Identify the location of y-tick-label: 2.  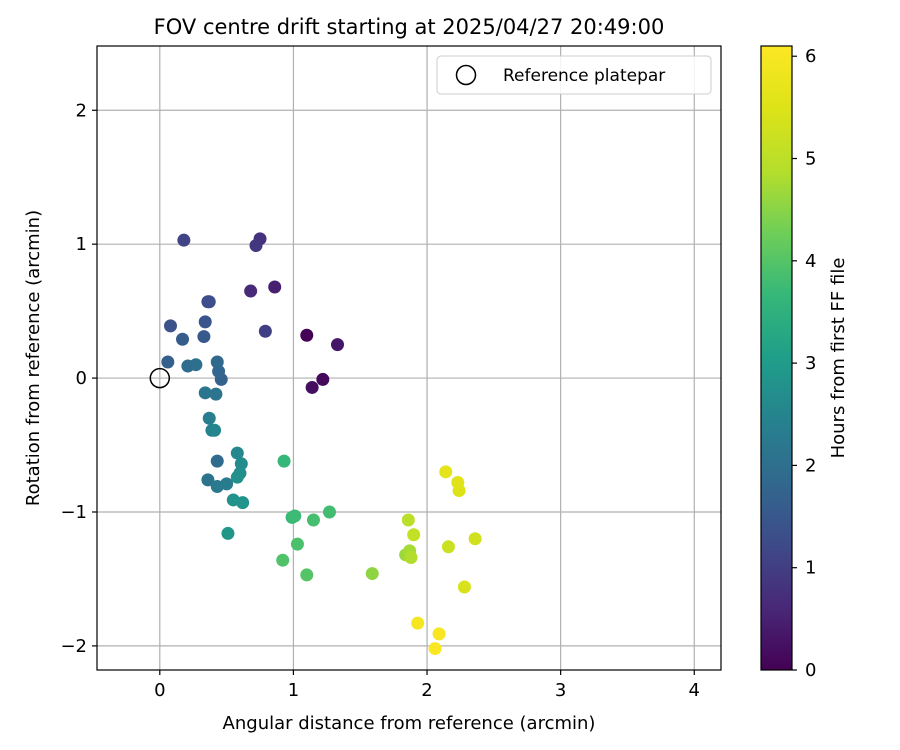
(81, 110).